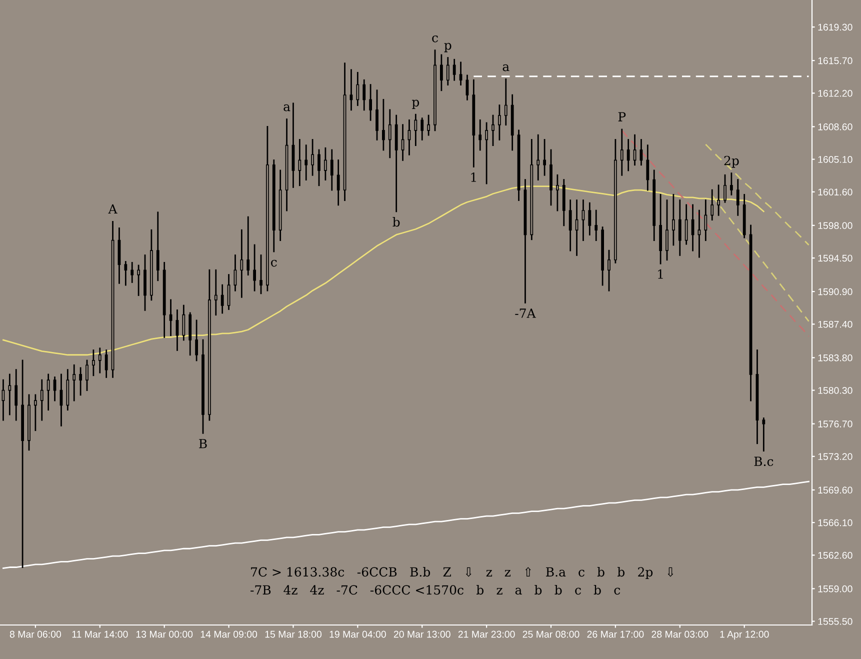  Describe the element at coordinates (291, 589) in the screenshot. I see `annotation: 4z` at that location.